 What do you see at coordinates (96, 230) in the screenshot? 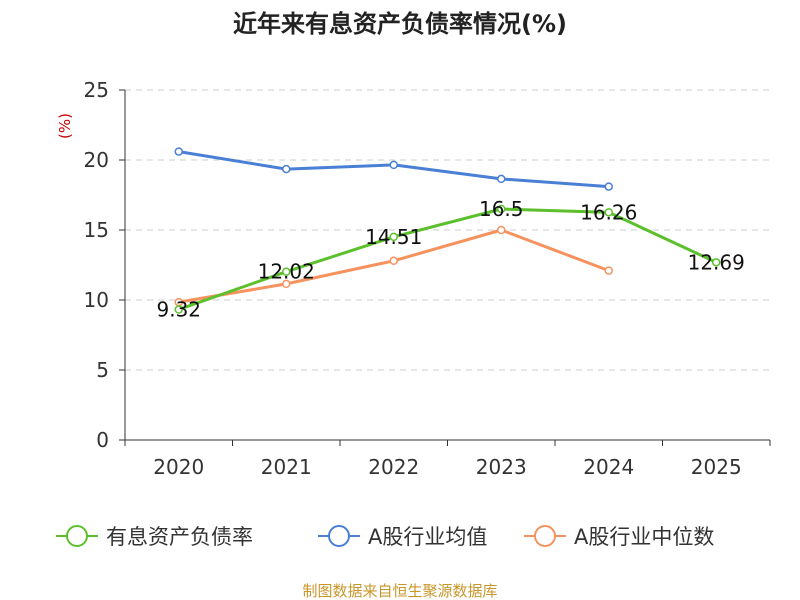
I see `y-tick-label: 15` at bounding box center [96, 230].